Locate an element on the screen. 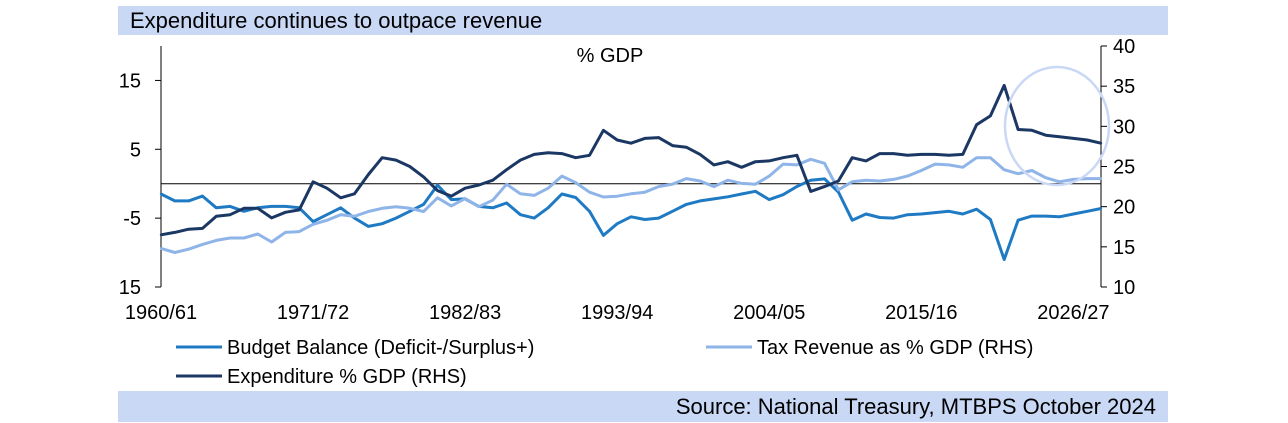 This screenshot has height=423, width=1288. x-axis-tick-label: 1960/61 is located at coordinates (161, 313).